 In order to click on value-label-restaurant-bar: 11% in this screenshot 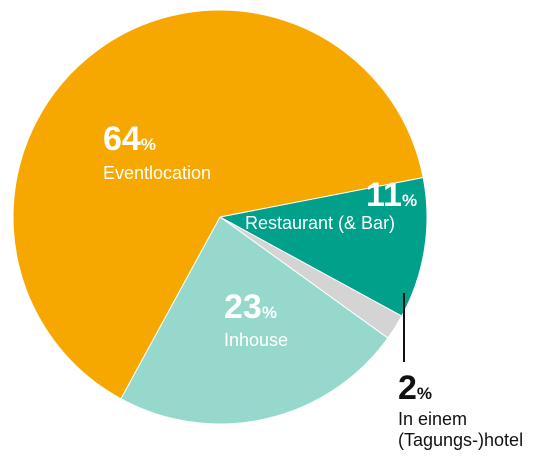, I will do `click(391, 195)`.